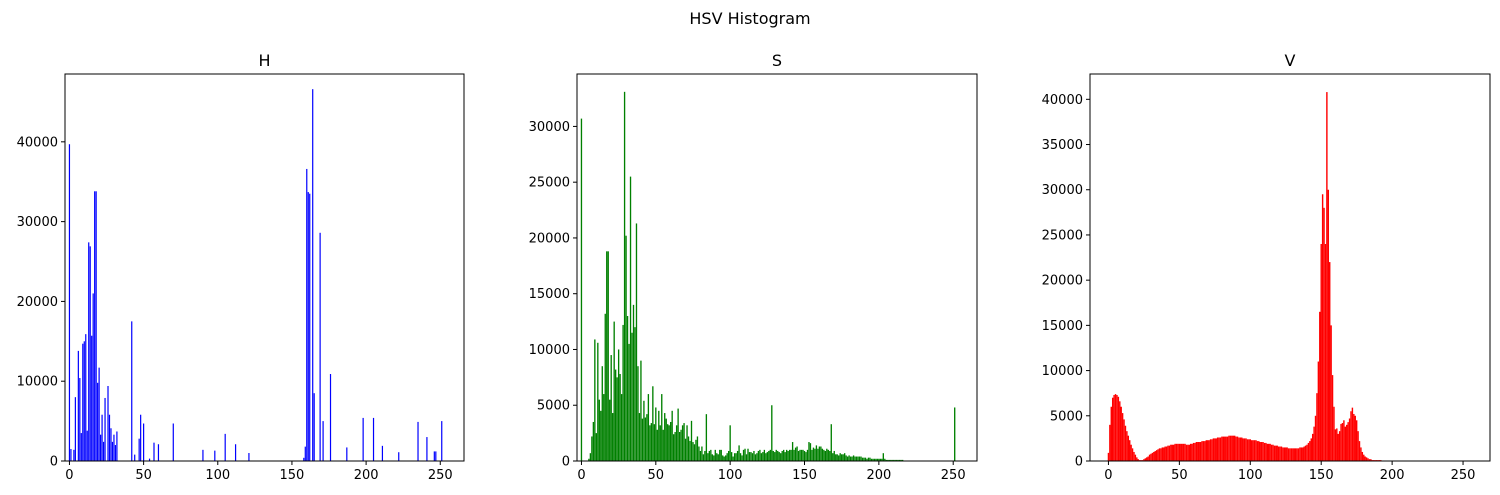 Image resolution: width=1500 pixels, height=495 pixels. Describe the element at coordinates (1392, 475) in the screenshot. I see `x-tick-label: 200` at that location.